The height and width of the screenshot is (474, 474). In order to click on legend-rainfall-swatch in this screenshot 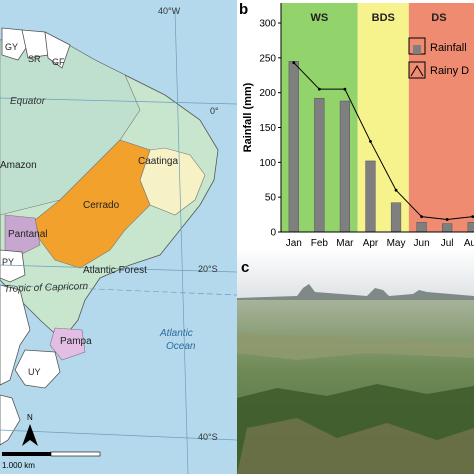, I will do `click(417, 49)`.